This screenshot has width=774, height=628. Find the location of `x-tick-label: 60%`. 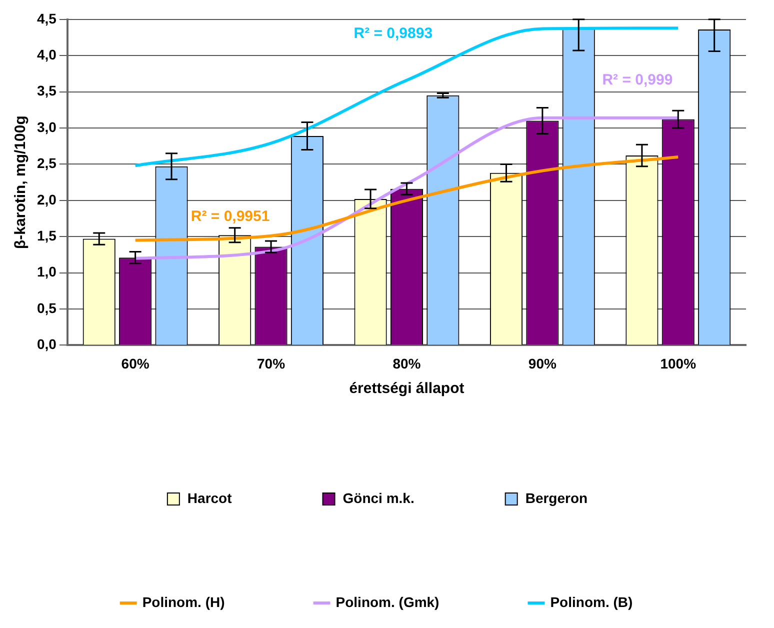

x-tick-label: 60% is located at coordinates (135, 363).